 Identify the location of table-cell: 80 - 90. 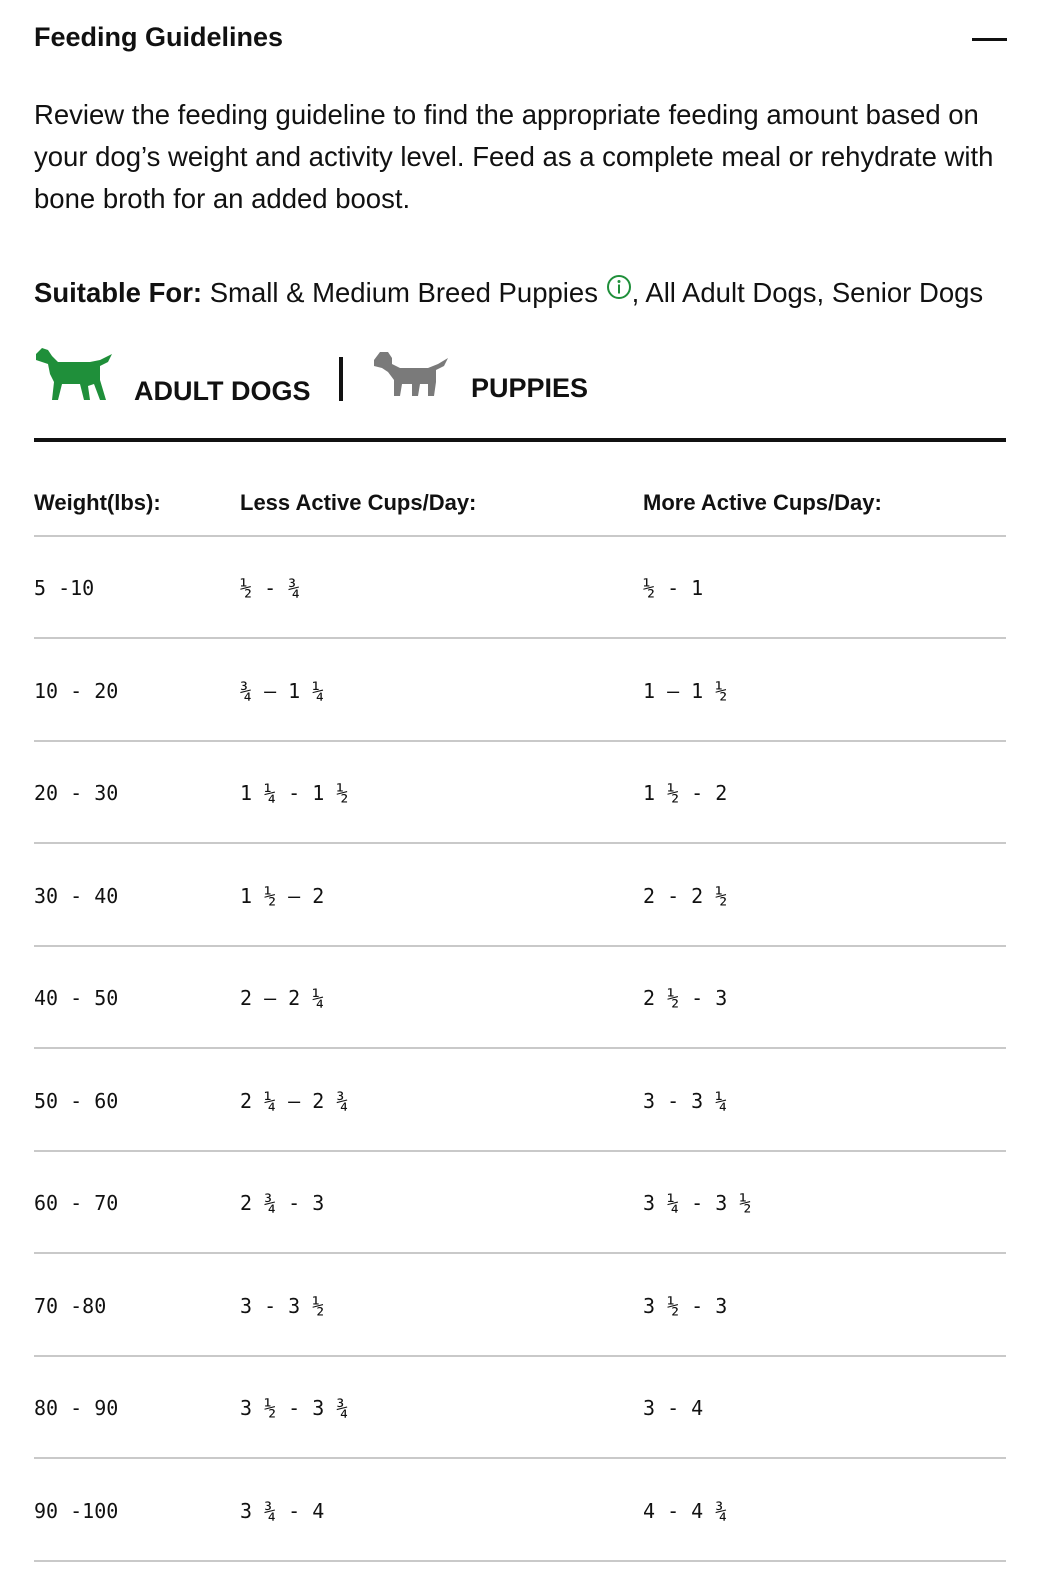
(76, 1408).